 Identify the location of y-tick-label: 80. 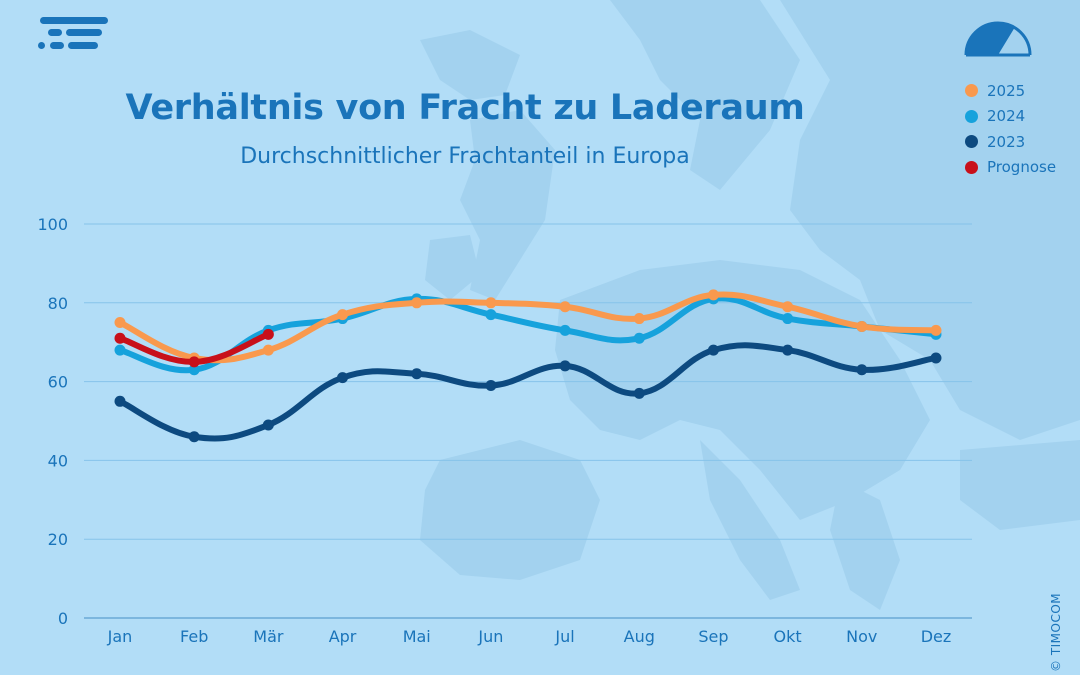
(58, 303).